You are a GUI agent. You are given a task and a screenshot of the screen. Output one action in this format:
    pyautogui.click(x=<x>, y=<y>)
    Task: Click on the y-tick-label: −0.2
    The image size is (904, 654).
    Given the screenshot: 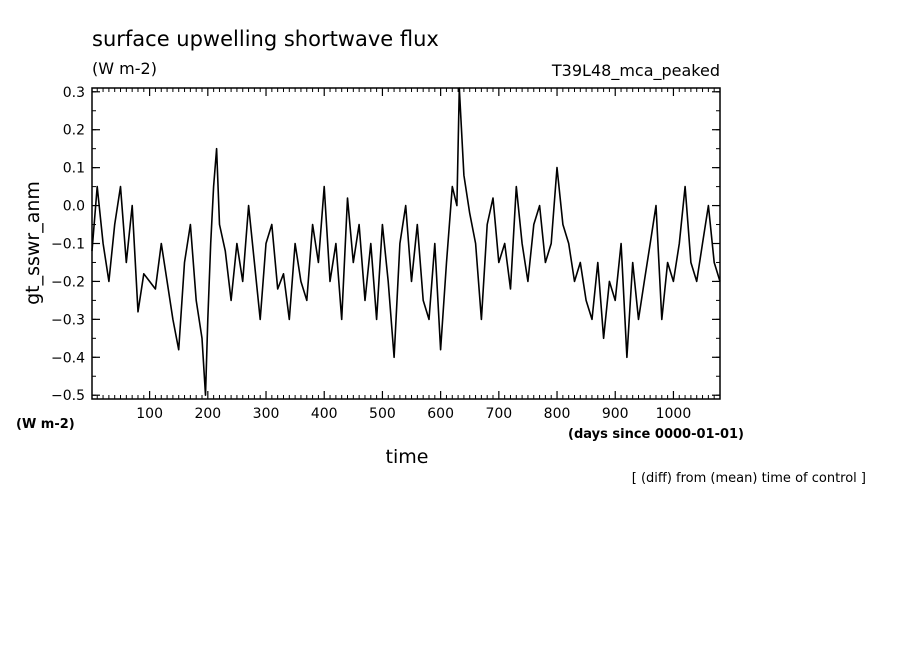 What is the action you would take?
    pyautogui.click(x=68, y=282)
    